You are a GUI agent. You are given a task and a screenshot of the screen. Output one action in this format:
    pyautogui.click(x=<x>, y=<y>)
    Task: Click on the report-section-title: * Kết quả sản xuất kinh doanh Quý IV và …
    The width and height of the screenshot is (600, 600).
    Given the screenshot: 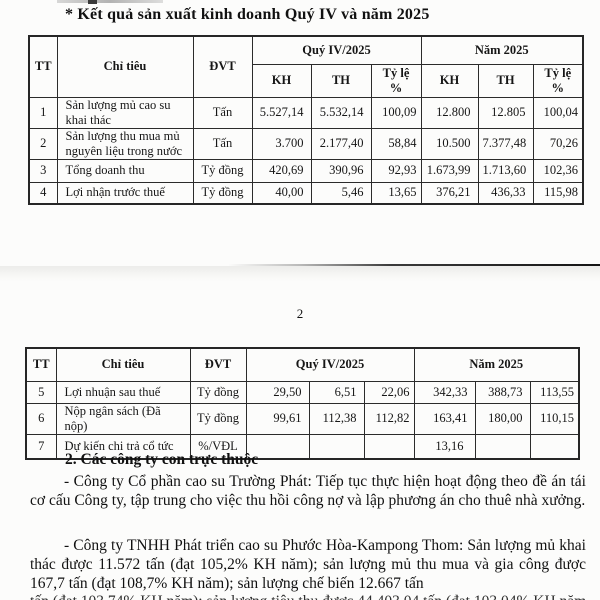 What is the action you would take?
    pyautogui.click(x=247, y=14)
    